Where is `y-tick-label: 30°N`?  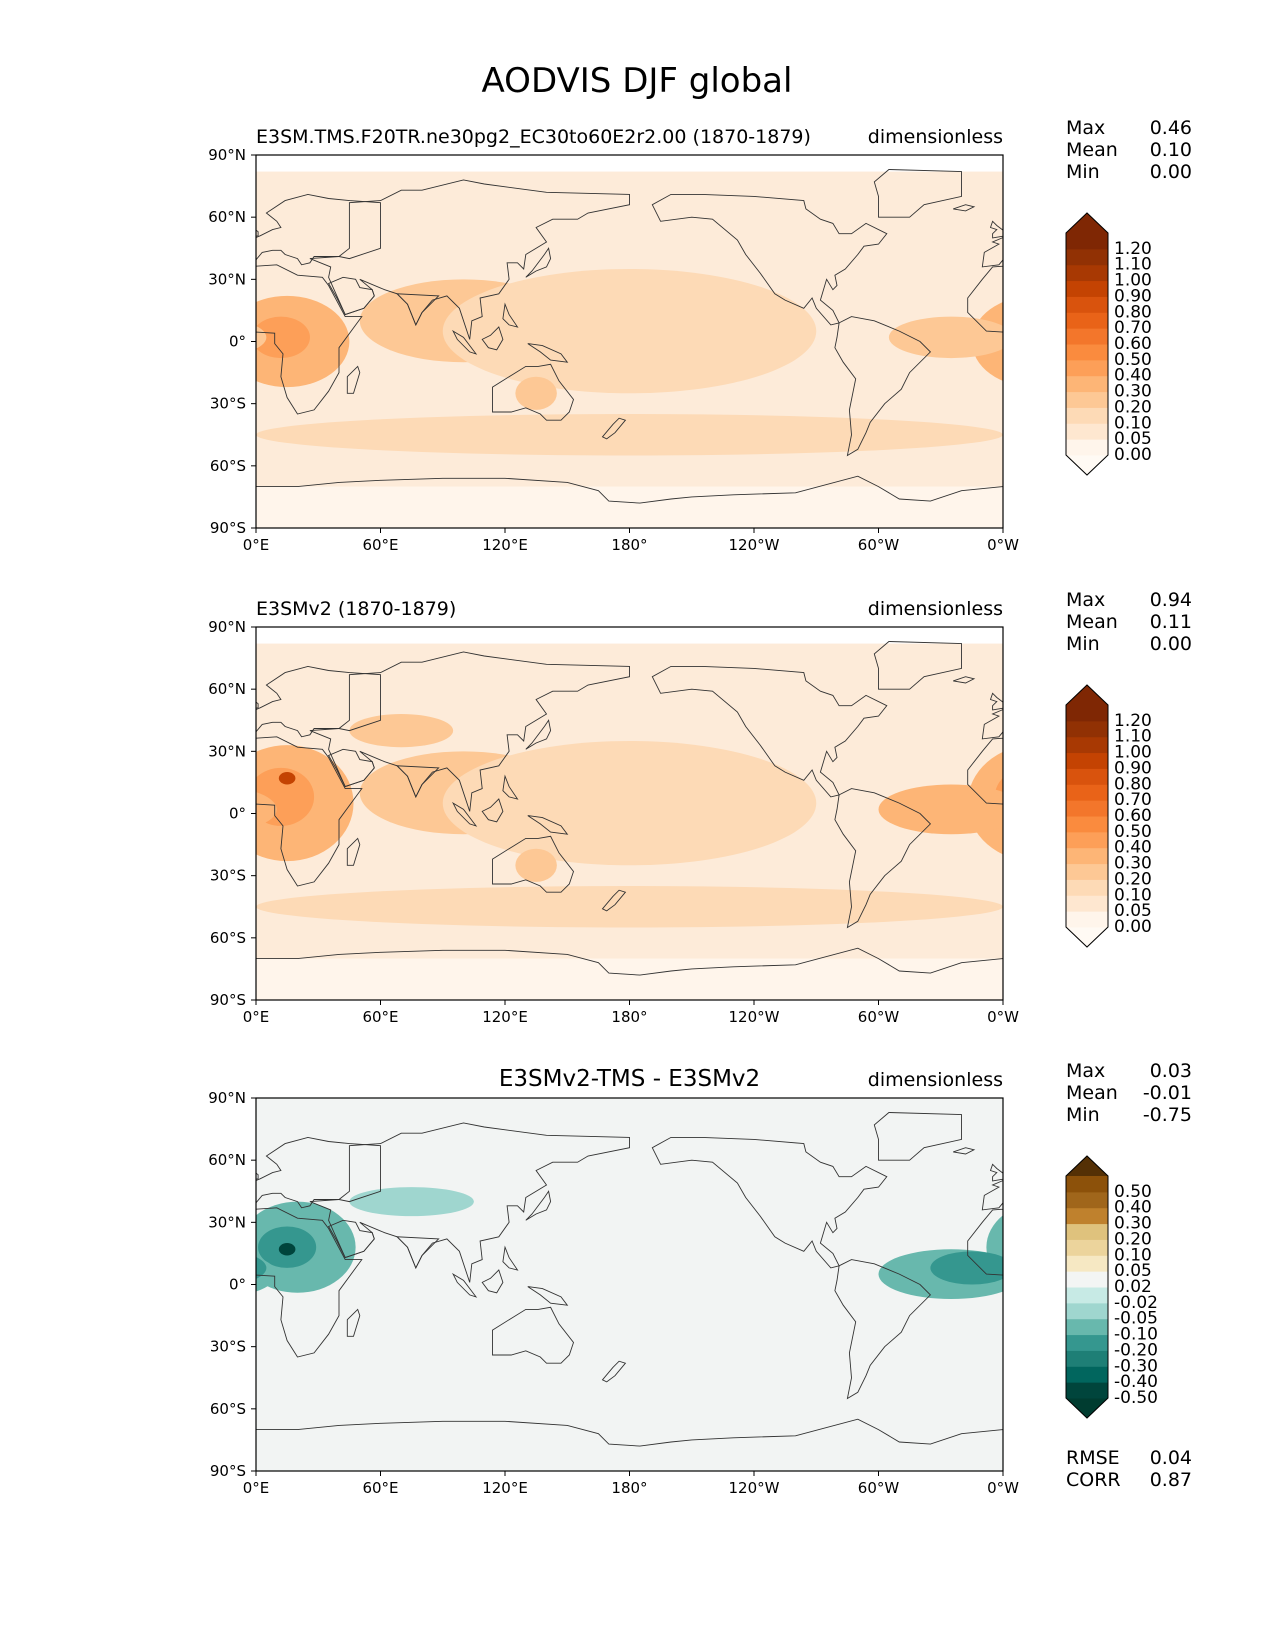
y-tick-label: 30°N is located at coordinates (227, 751).